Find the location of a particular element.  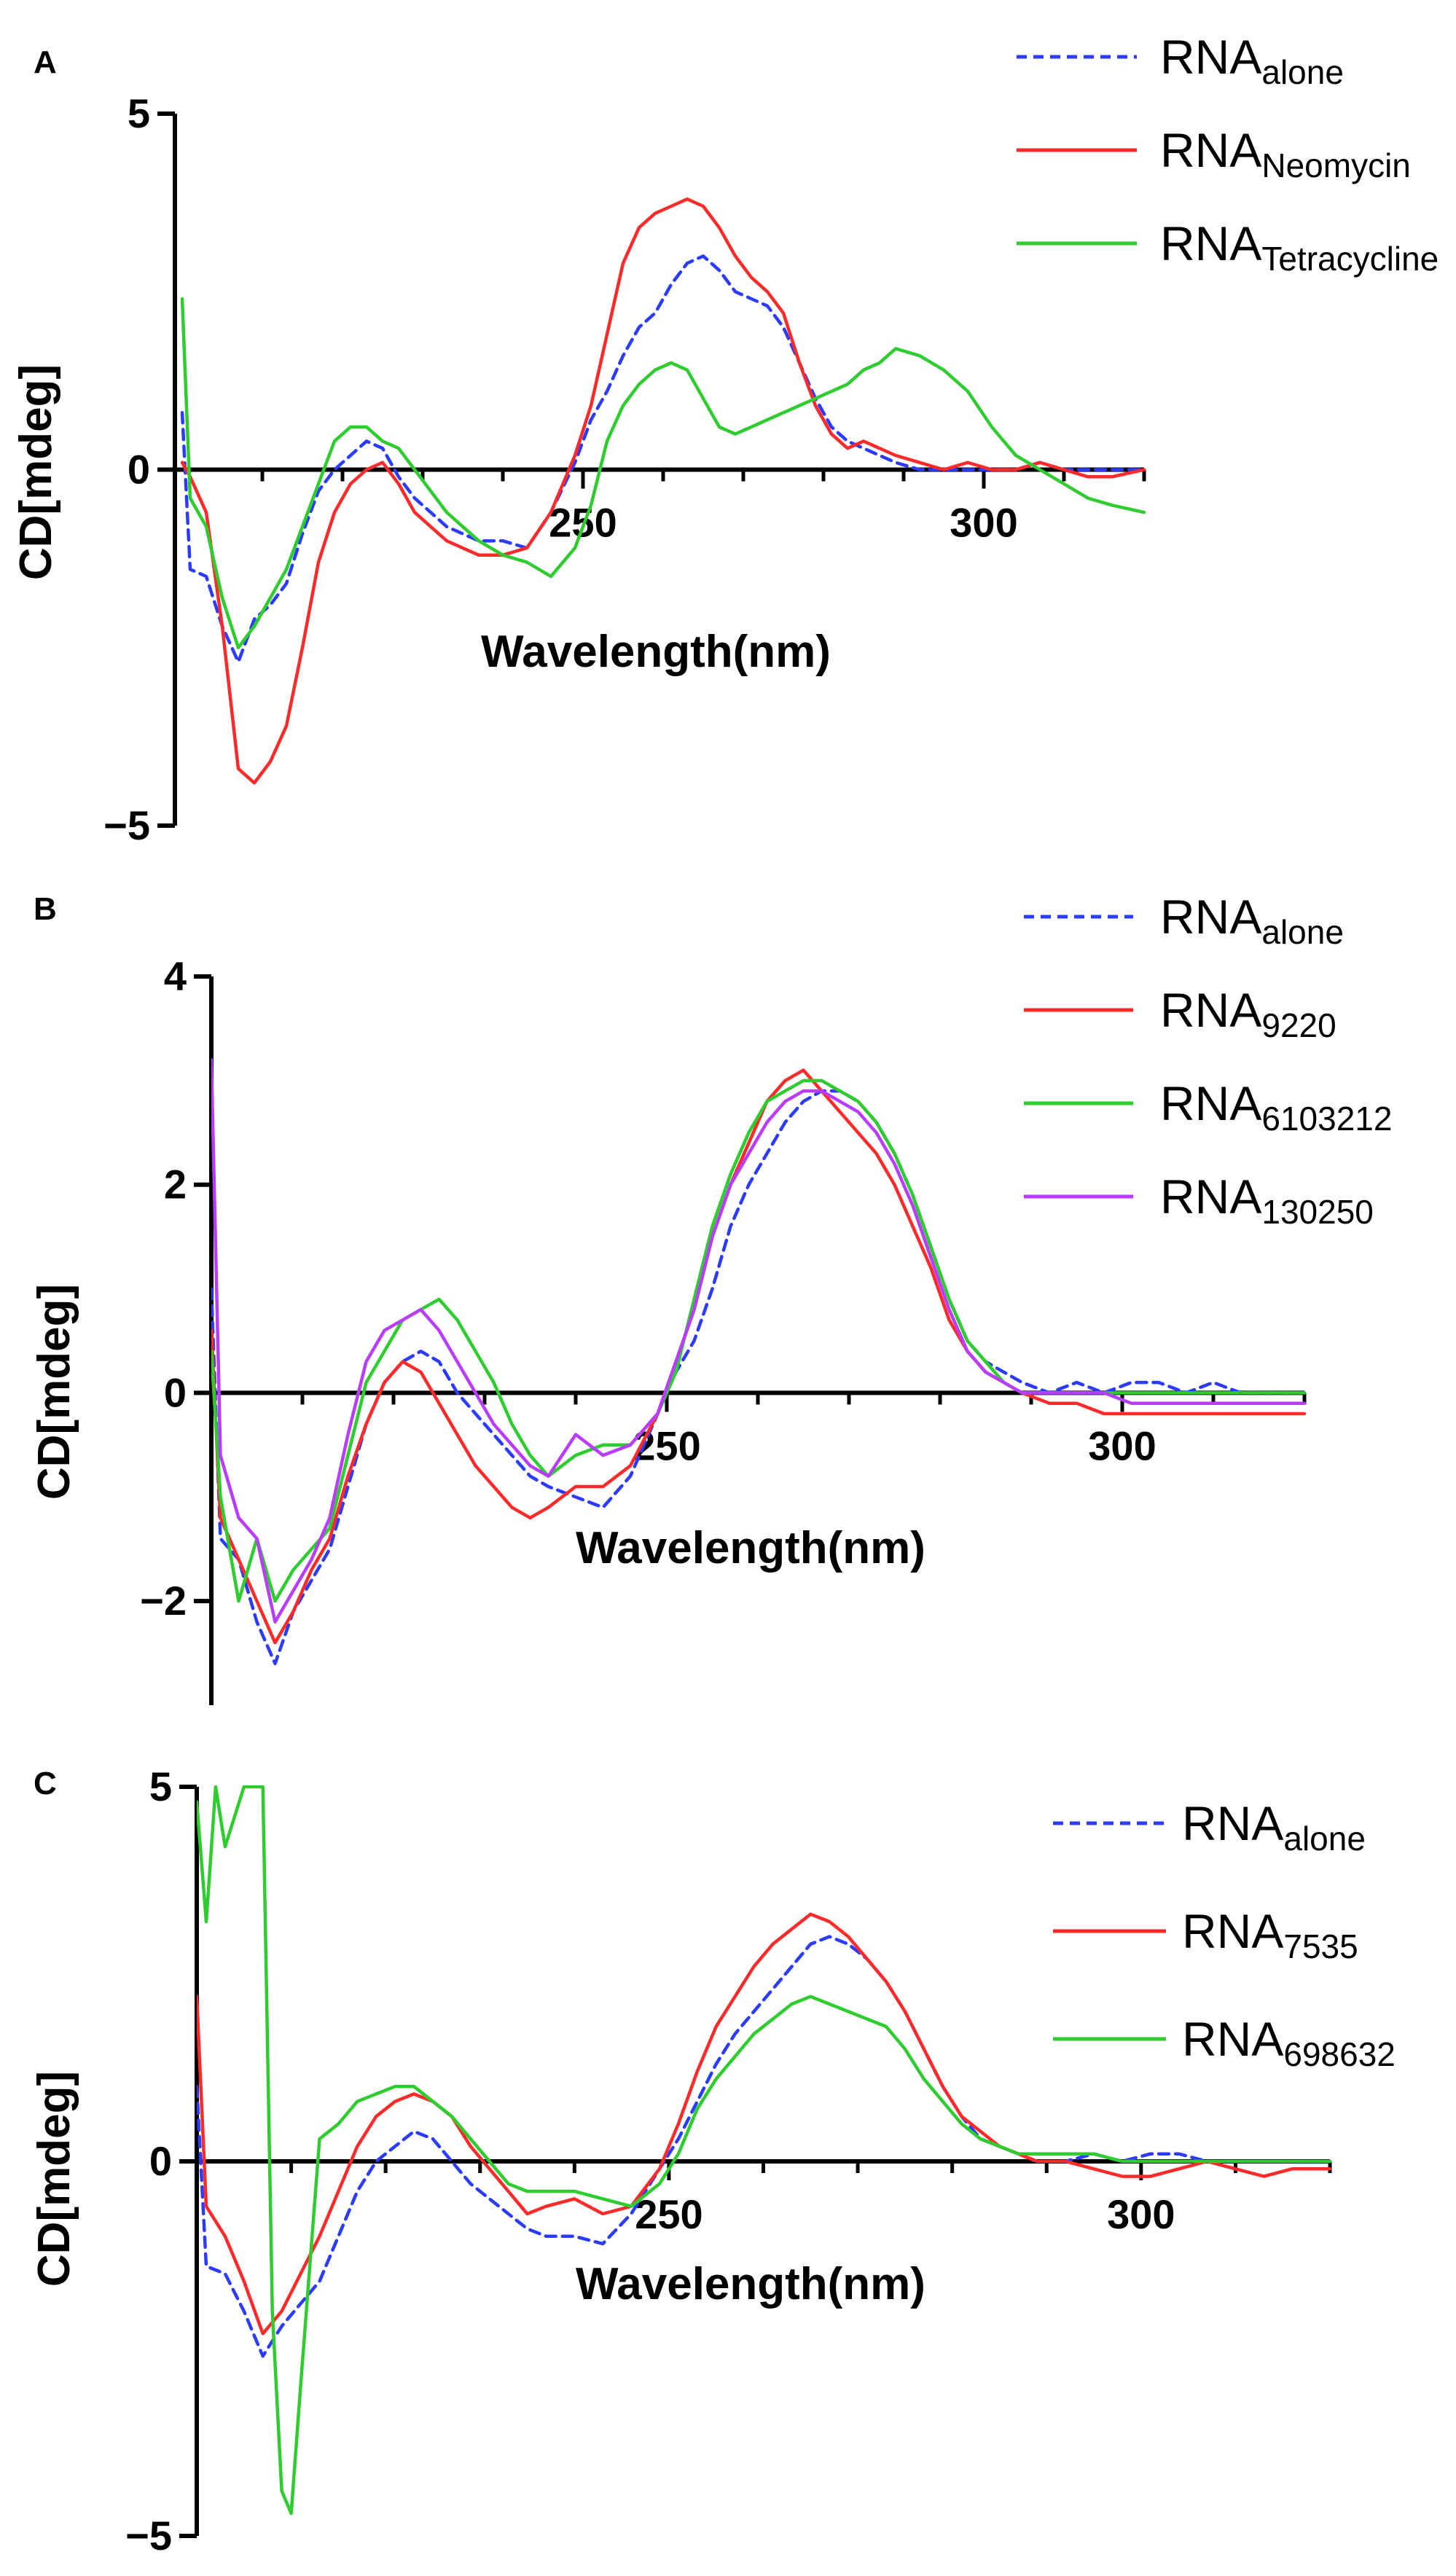

legend-label-subscript: 7535 is located at coordinates (1320, 1946).